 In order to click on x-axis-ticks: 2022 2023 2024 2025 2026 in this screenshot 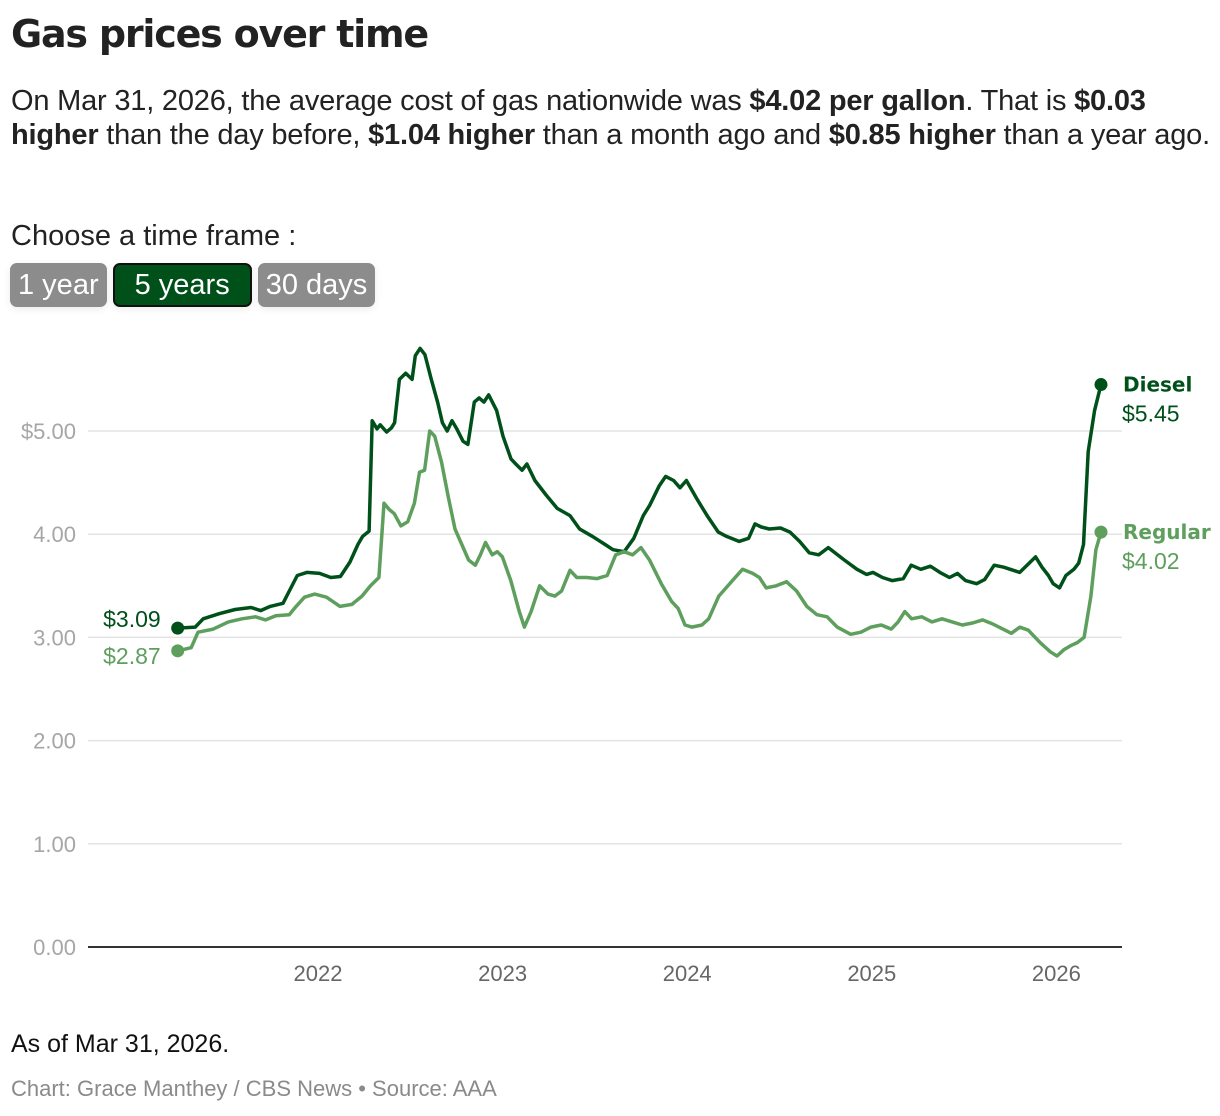, I will do `click(687, 973)`.